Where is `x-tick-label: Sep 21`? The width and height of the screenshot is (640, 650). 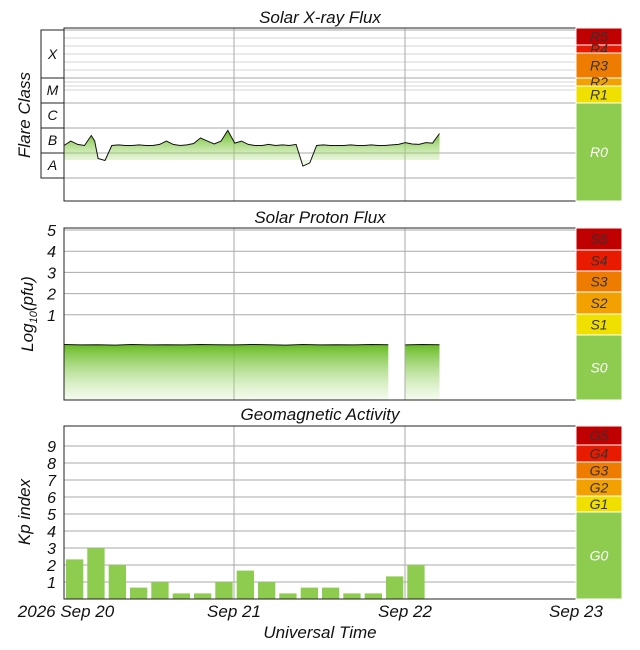
x-tick-label: Sep 21 is located at coordinates (234, 611).